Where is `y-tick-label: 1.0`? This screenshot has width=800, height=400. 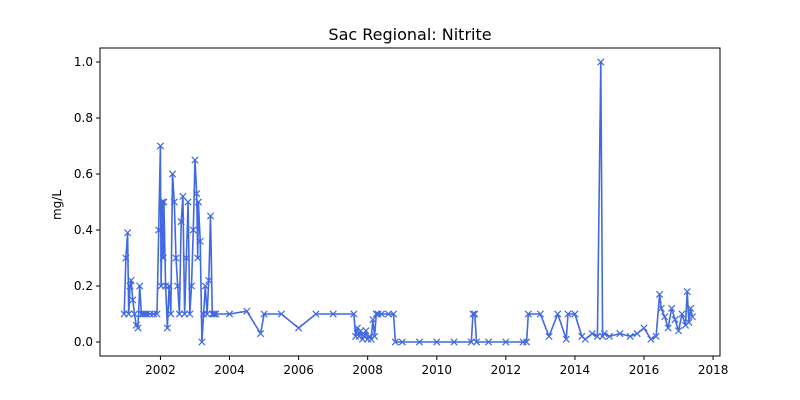
y-tick-label: 1.0 is located at coordinates (83, 62).